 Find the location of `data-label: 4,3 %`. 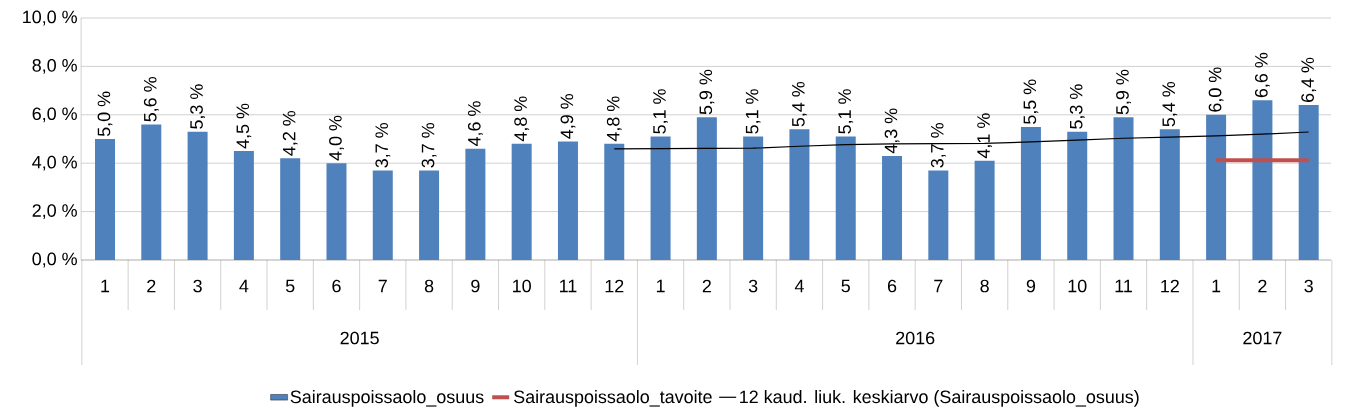

data-label: 4,3 % is located at coordinates (892, 131).